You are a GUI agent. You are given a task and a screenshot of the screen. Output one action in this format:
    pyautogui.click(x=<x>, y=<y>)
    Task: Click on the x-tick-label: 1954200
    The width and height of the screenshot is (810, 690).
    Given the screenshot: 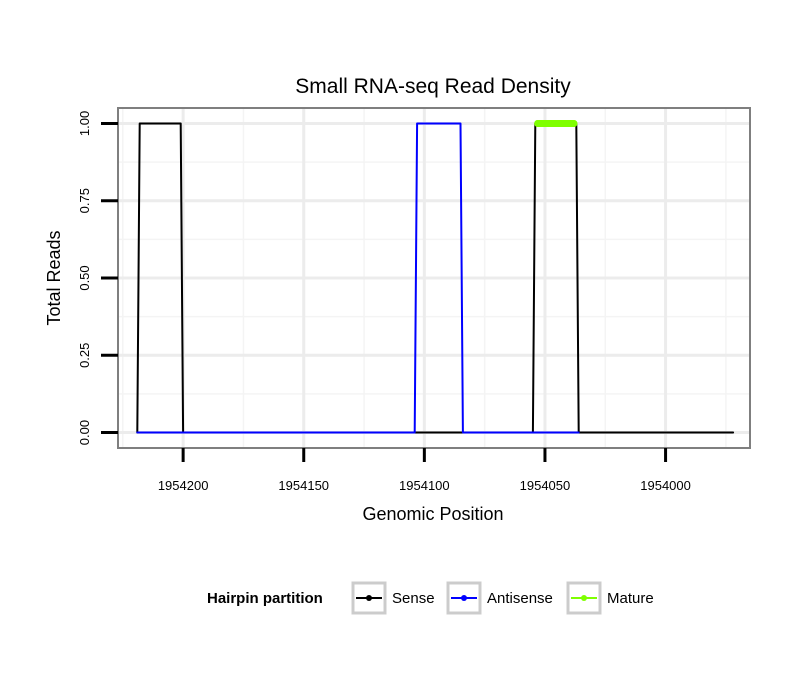 What is the action you would take?
    pyautogui.click(x=183, y=485)
    